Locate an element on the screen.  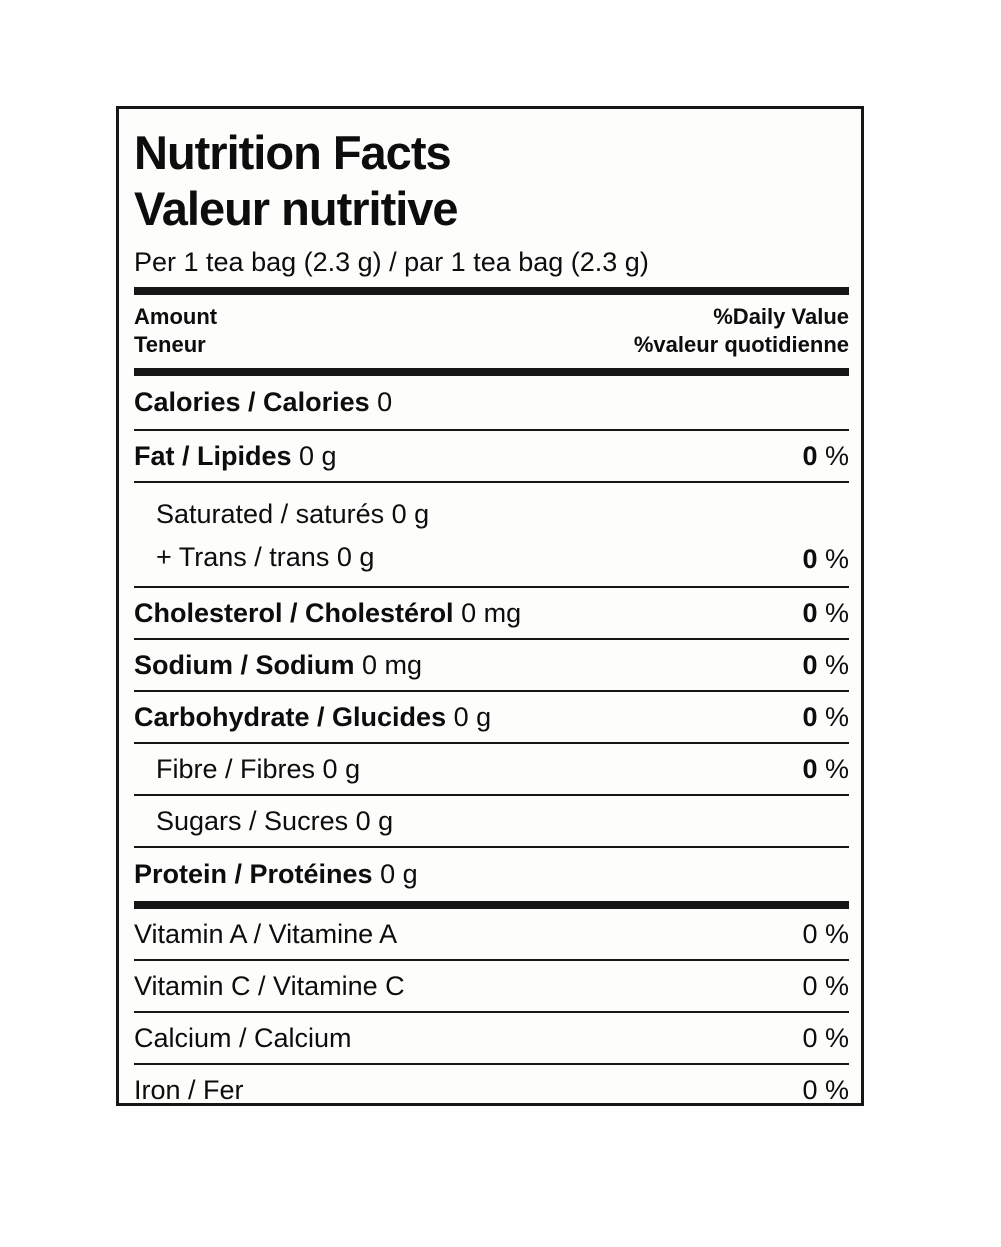
nutrient-amount: 0 is located at coordinates (381, 402).